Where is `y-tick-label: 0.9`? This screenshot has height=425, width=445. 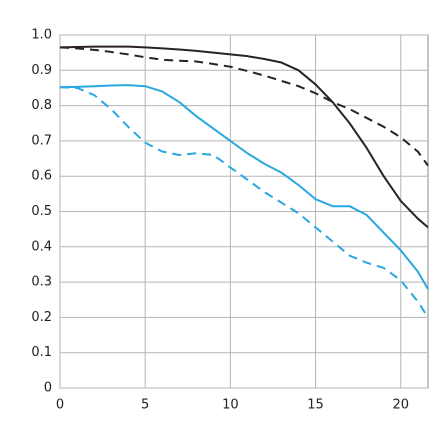 y-tick-label: 0.9 is located at coordinates (41, 70).